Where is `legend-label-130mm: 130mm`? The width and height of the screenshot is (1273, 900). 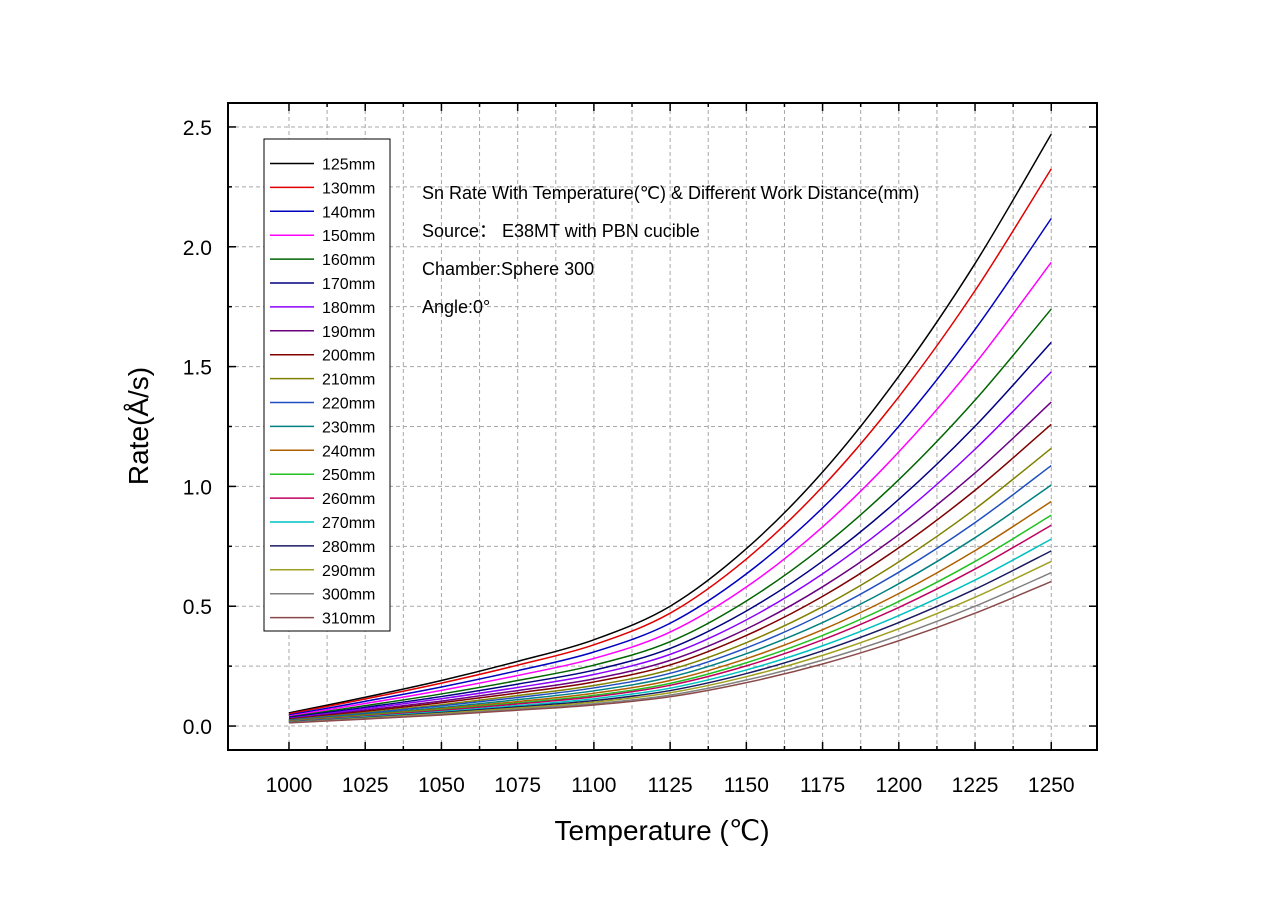 legend-label-130mm: 130mm is located at coordinates (348, 188).